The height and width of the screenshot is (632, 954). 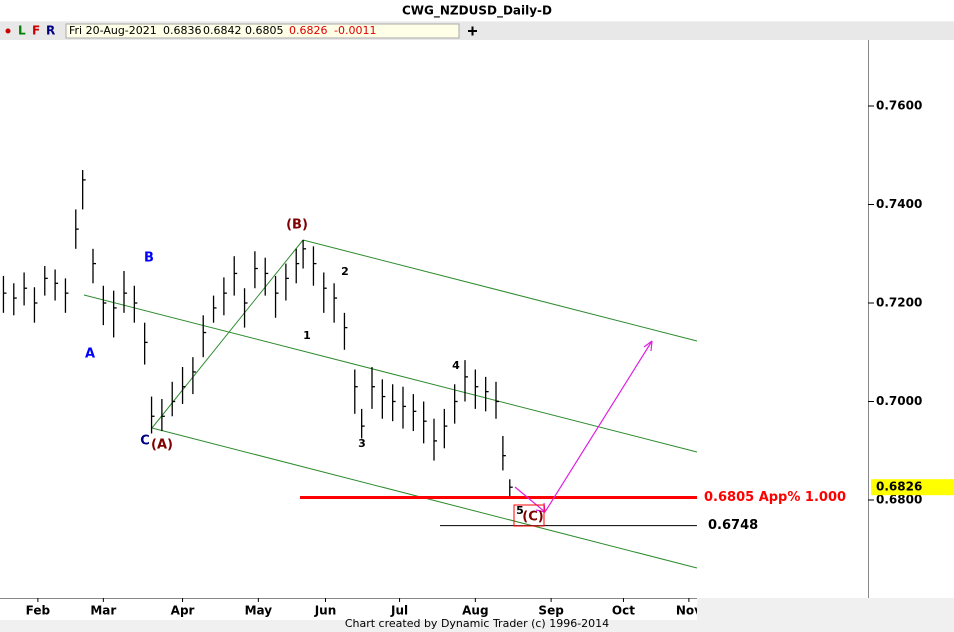 I want to click on info-high: 0.6842, so click(x=222, y=30).